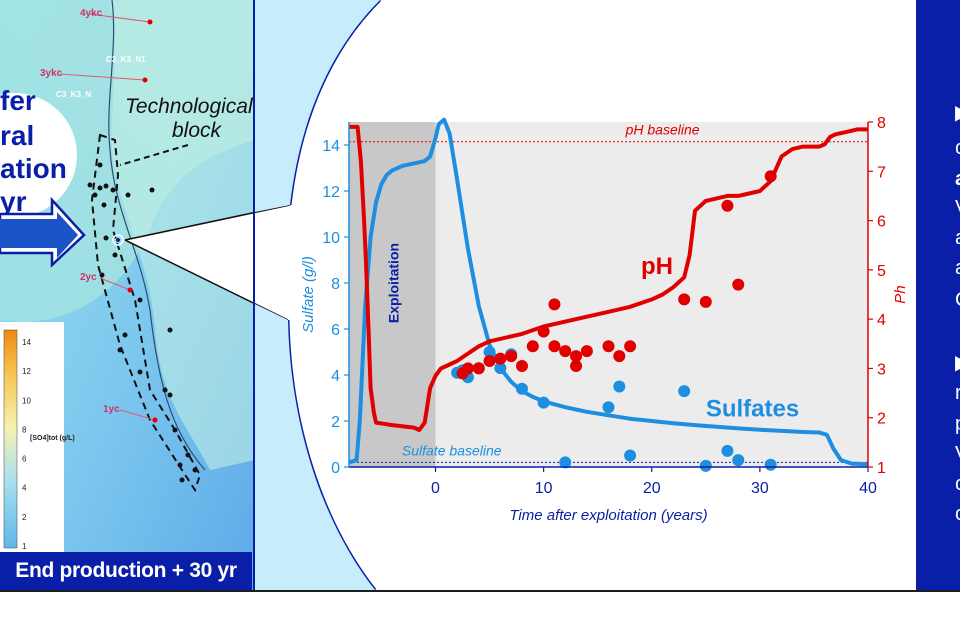  What do you see at coordinates (331, 192) in the screenshot?
I see `y-left-tick-label: 12` at bounding box center [331, 192].